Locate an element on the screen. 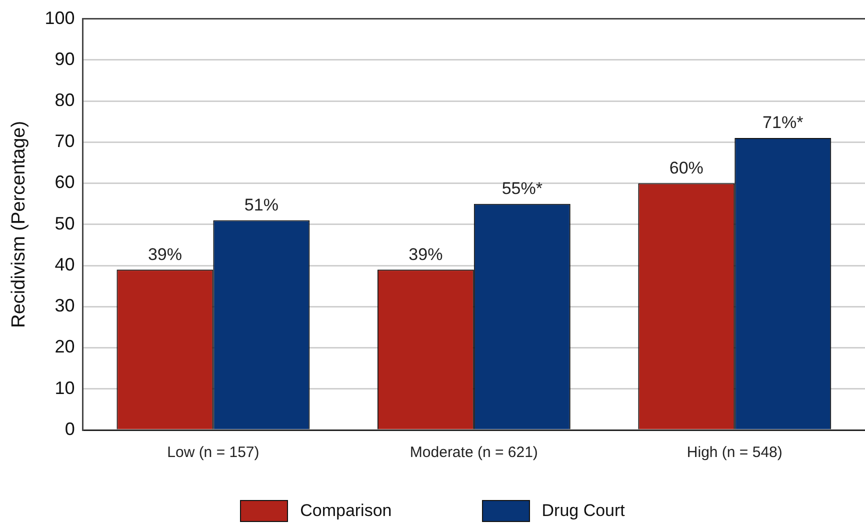 The height and width of the screenshot is (525, 865). y-tick-label: 30 is located at coordinates (64, 306).